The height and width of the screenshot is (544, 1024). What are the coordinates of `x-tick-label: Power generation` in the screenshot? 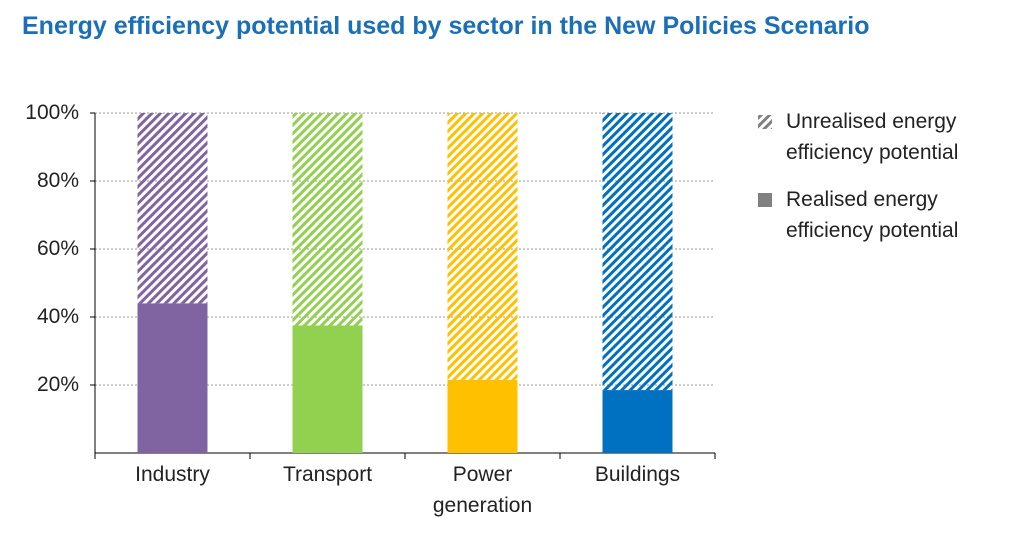 It's located at (482, 490).